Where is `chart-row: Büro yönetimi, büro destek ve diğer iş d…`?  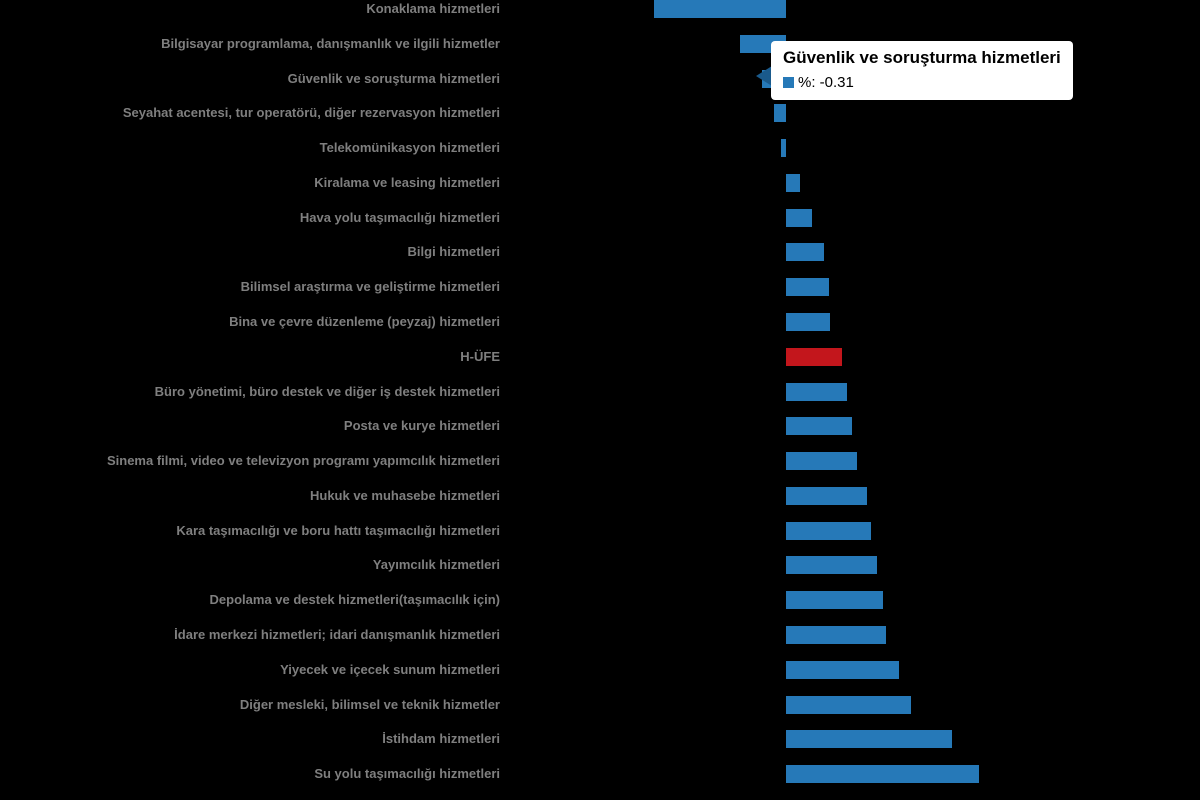
chart-row: Büro yönetimi, büro destek ve diğer iş d… is located at coordinates (600, 392).